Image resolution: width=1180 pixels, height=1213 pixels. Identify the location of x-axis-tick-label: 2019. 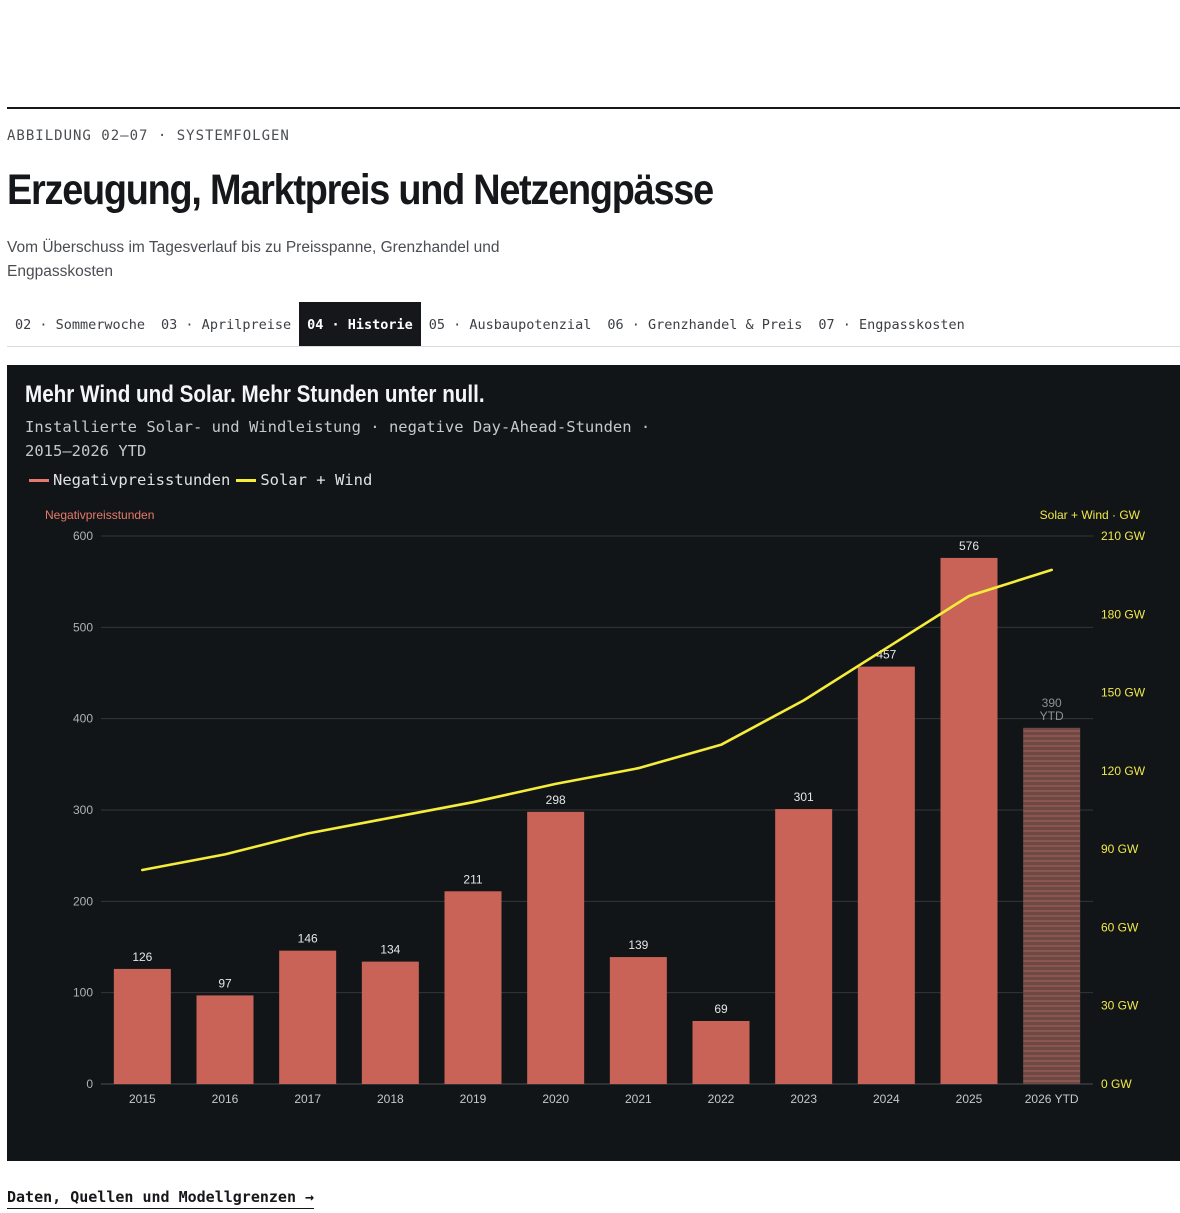
(473, 1099).